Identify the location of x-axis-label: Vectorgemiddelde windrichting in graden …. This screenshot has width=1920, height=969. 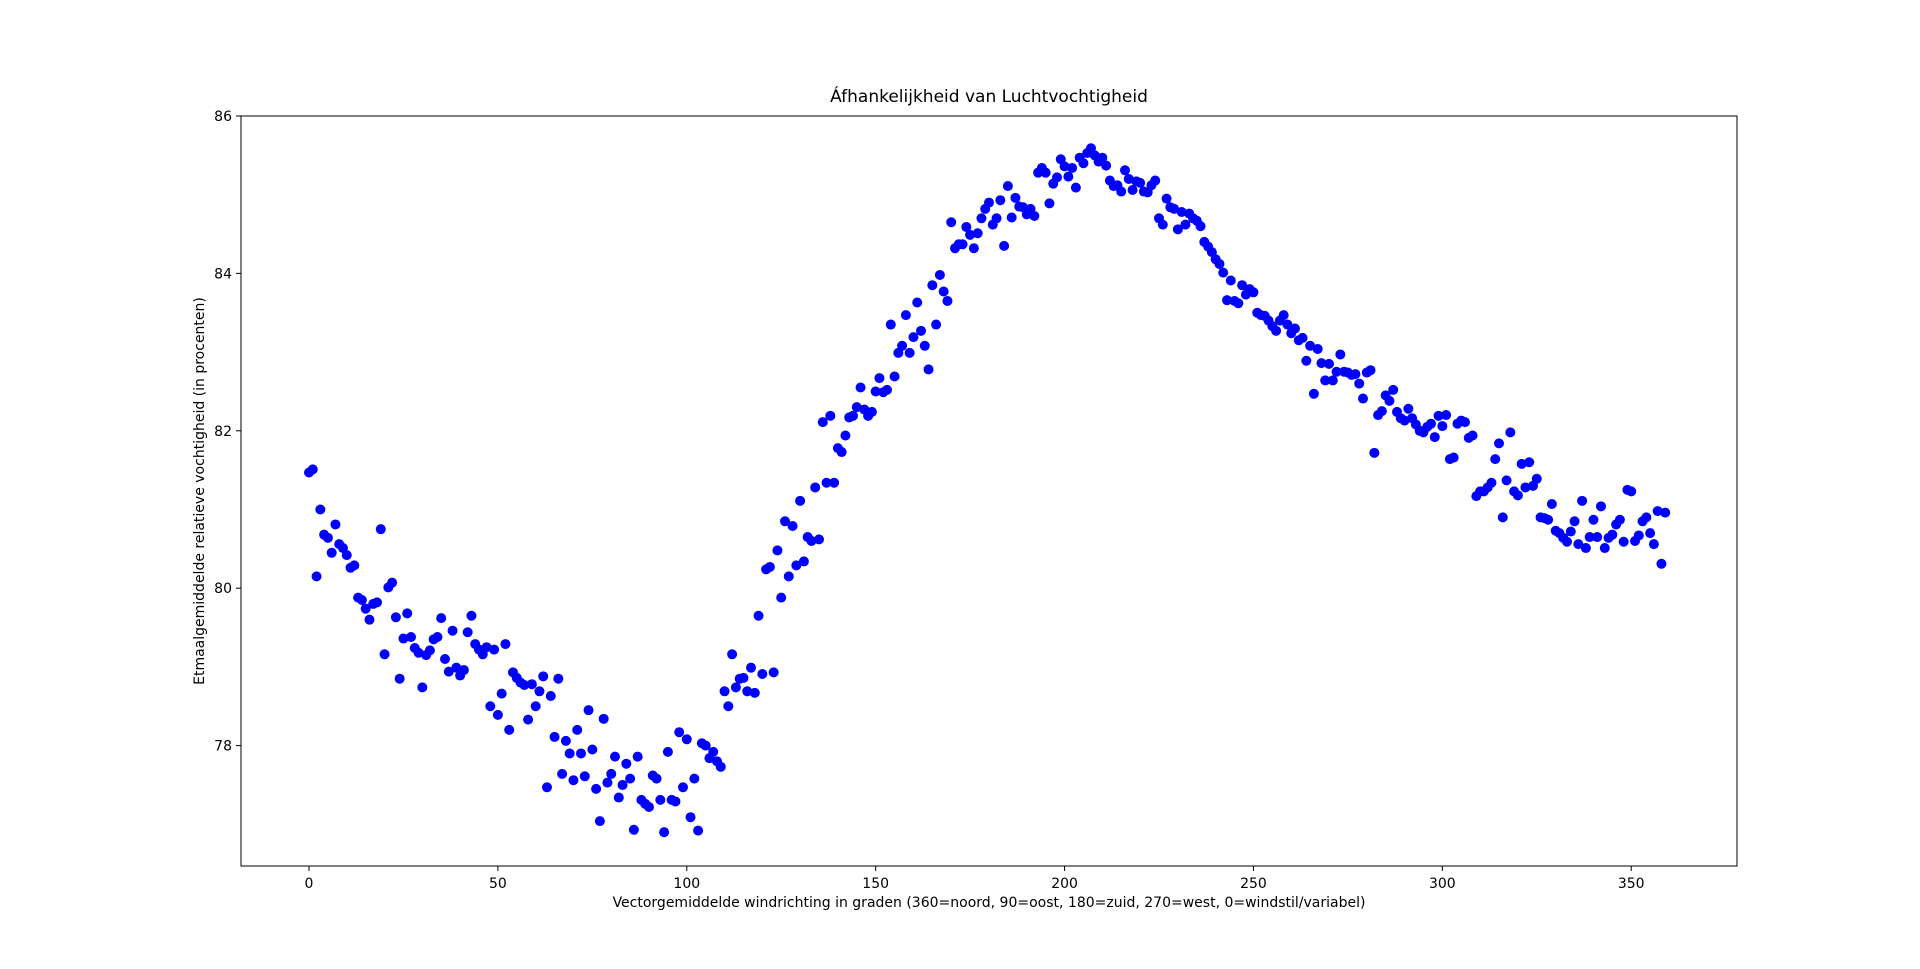
(989, 903).